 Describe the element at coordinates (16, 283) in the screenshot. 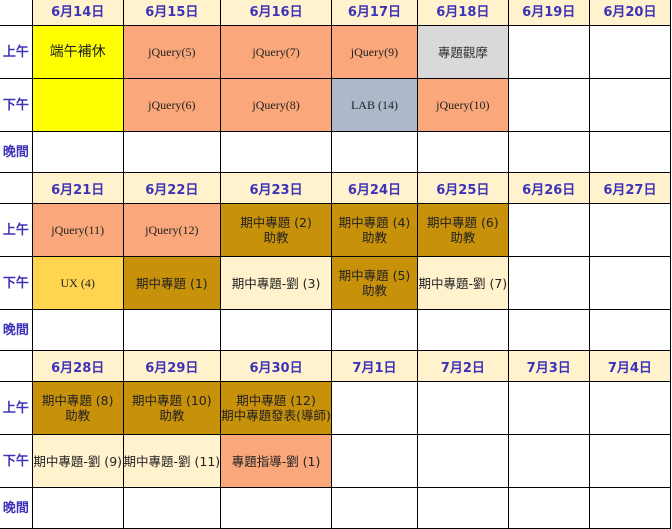

I see `slot-label-afternoon: 下午` at that location.